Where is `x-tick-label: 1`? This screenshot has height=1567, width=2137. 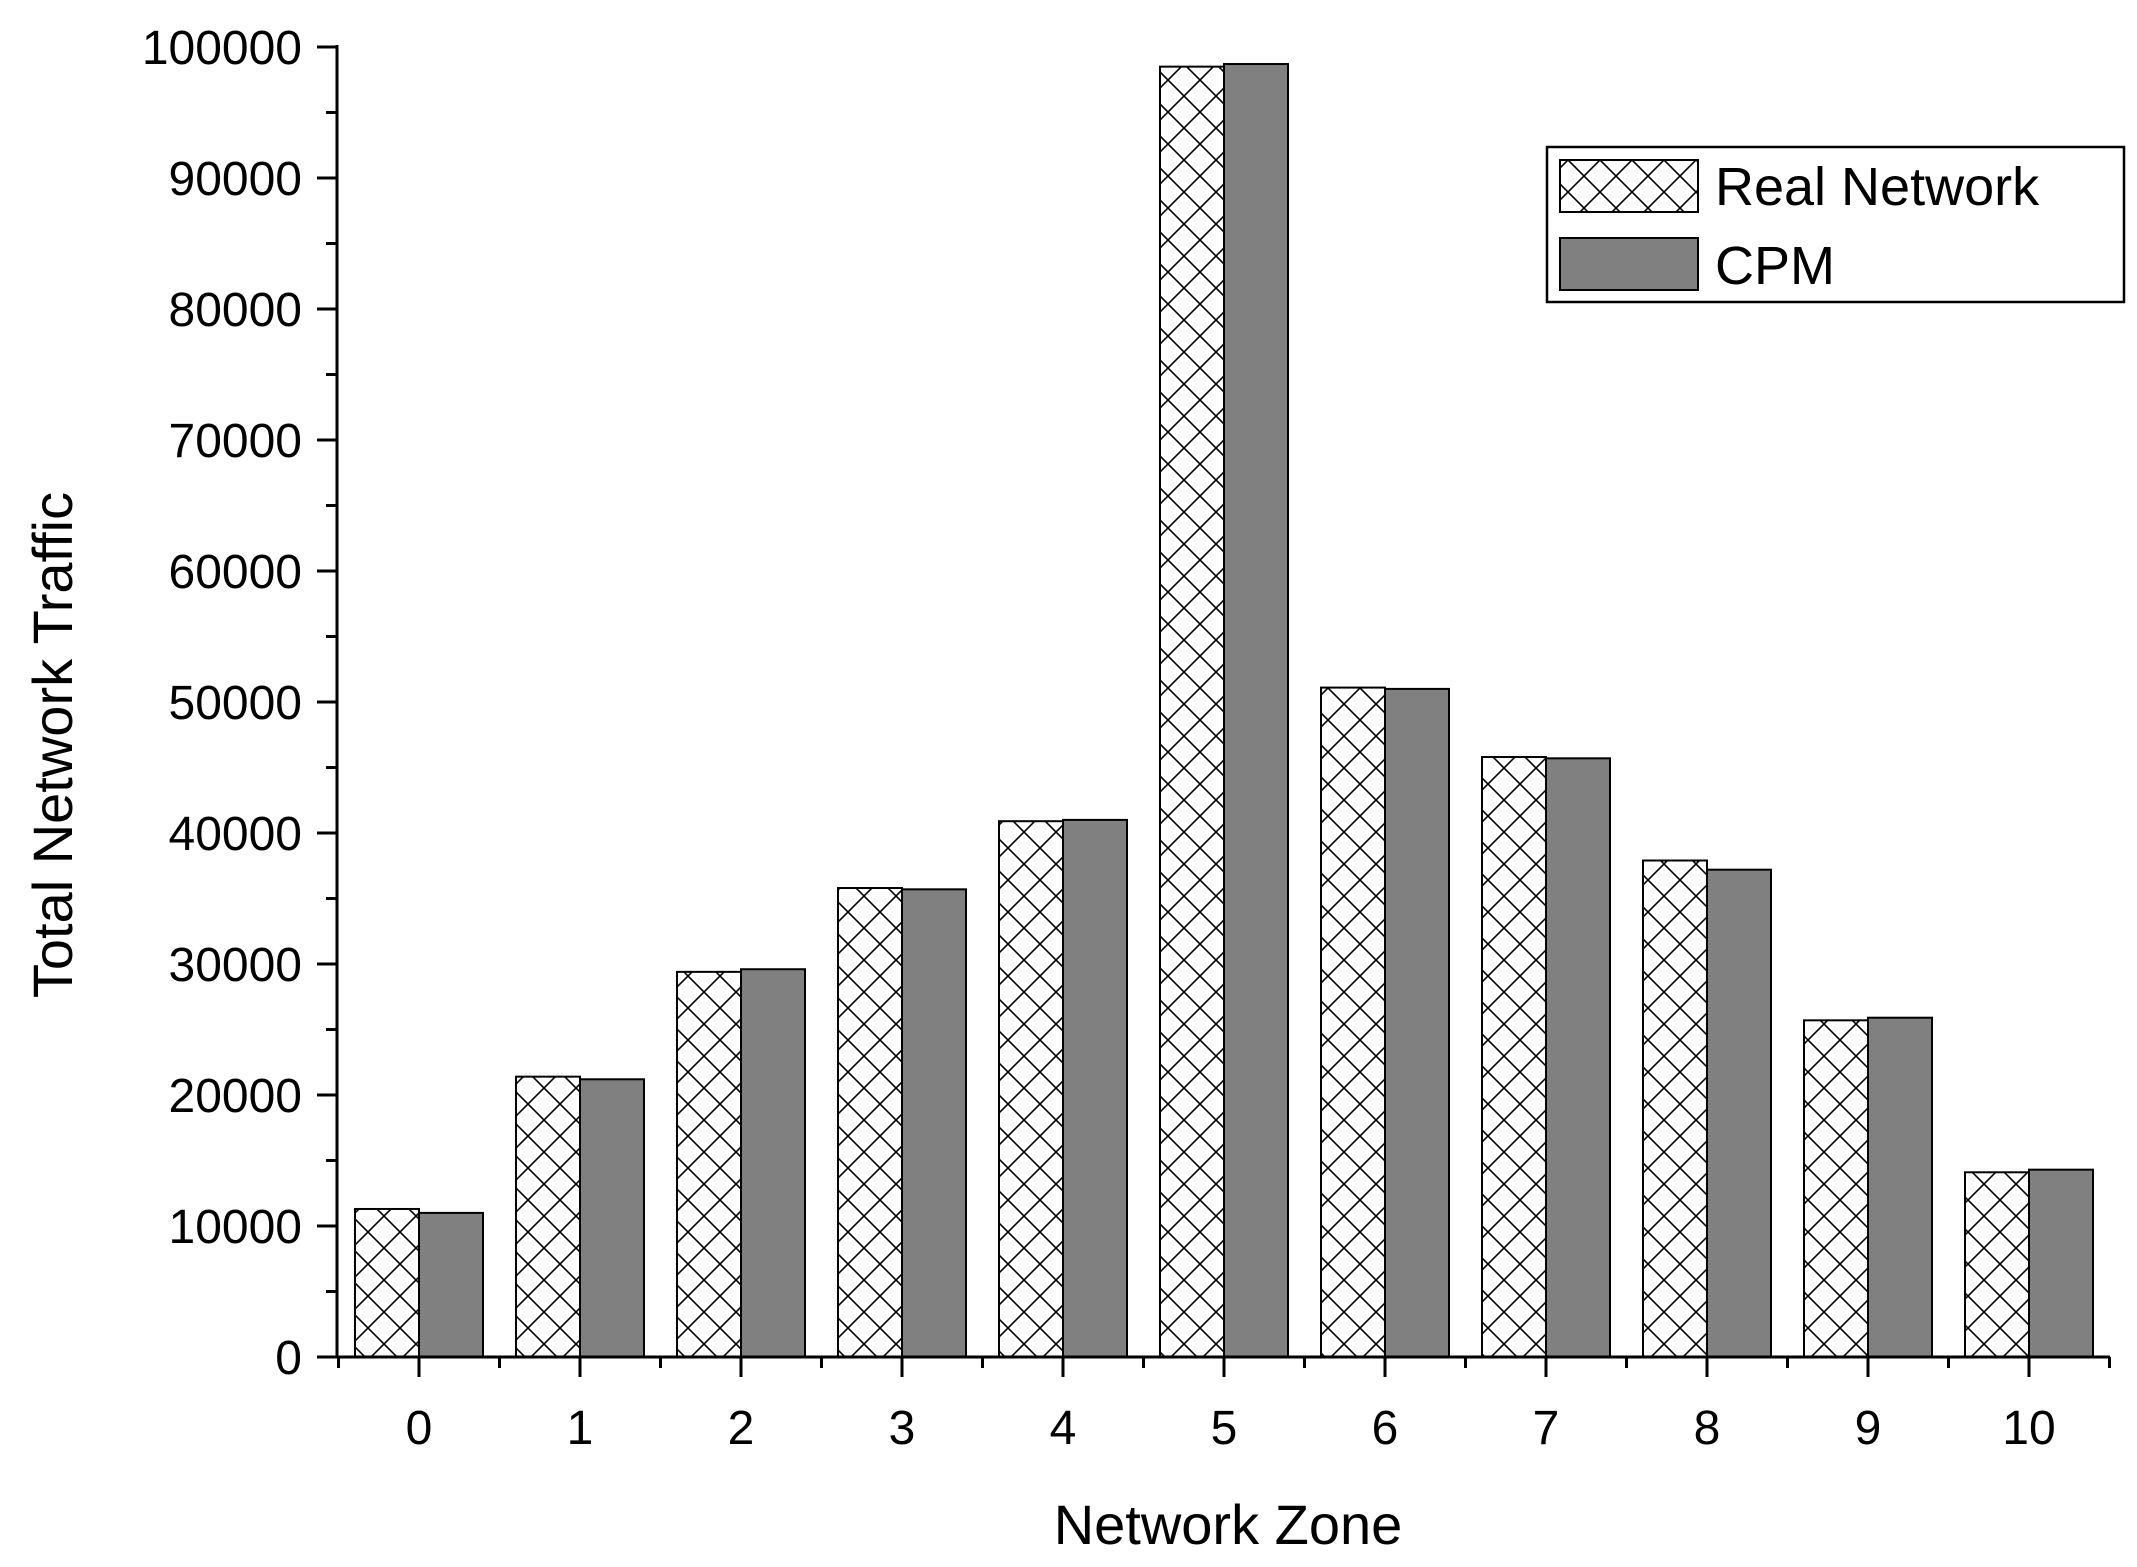 x-tick-label: 1 is located at coordinates (580, 1428).